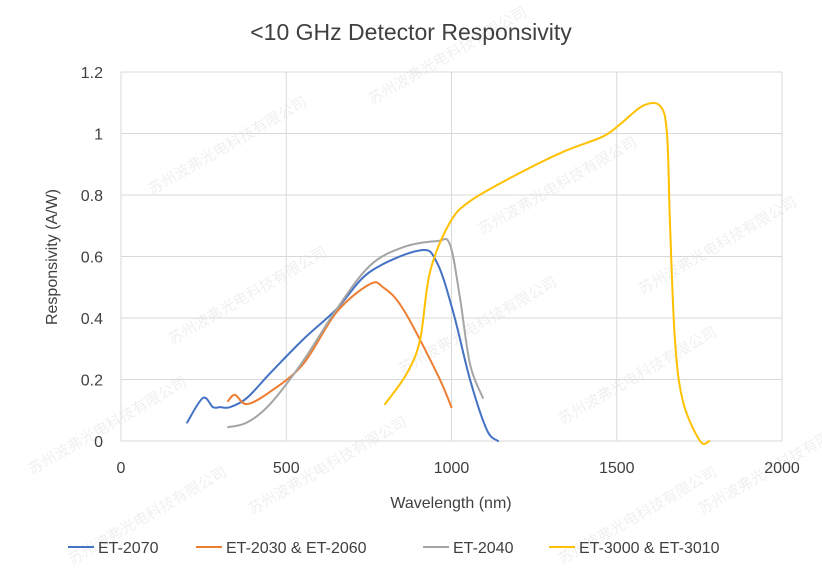  Describe the element at coordinates (128, 548) in the screenshot. I see `legend-label: ET-2070` at that location.